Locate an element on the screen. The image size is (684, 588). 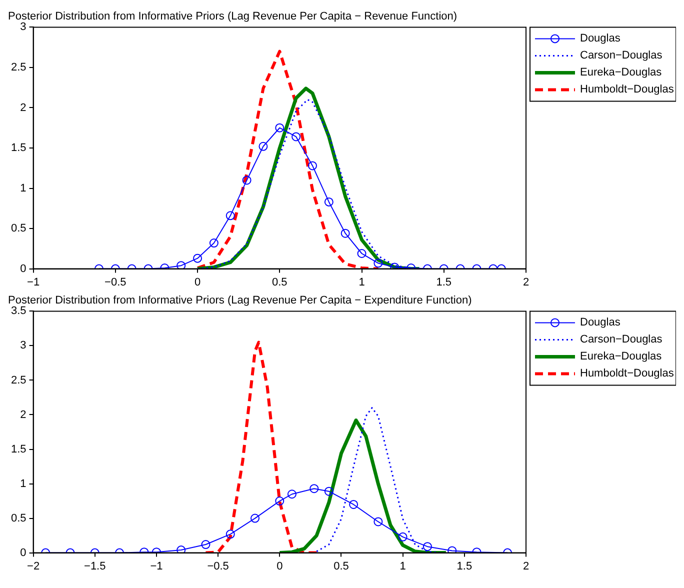
y-tick-label: 3.5 is located at coordinates (18, 311).